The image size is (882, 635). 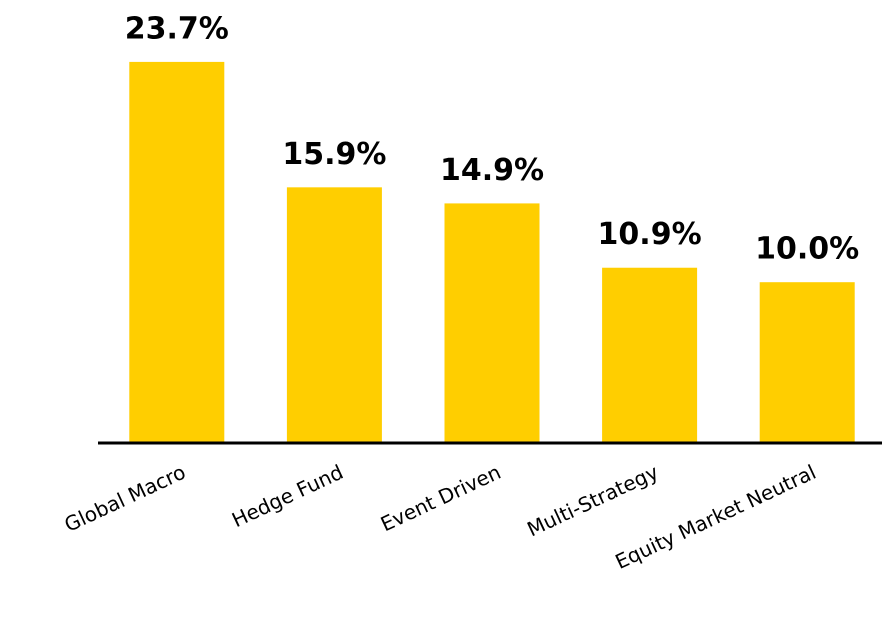 I want to click on data-label: 15.9%, so click(x=334, y=154).